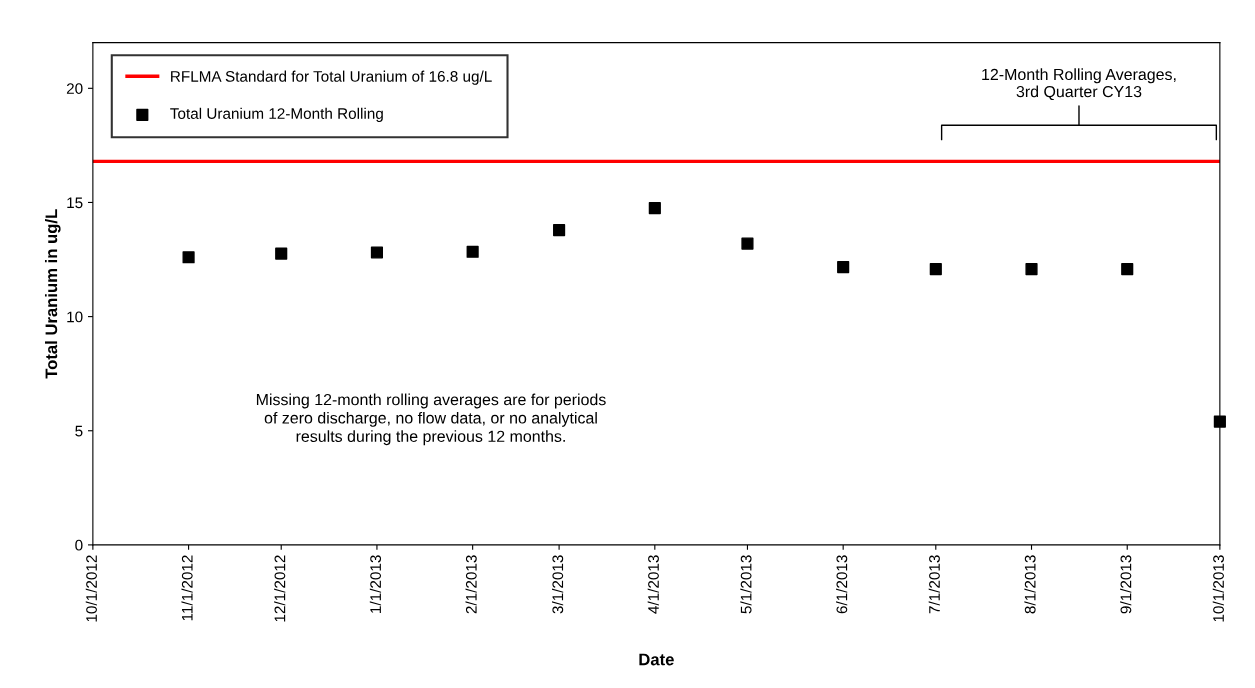 The height and width of the screenshot is (688, 1255). I want to click on legend-label: RFLMA Standard for Total Uranium of 16.8 ug/L, so click(331, 77).